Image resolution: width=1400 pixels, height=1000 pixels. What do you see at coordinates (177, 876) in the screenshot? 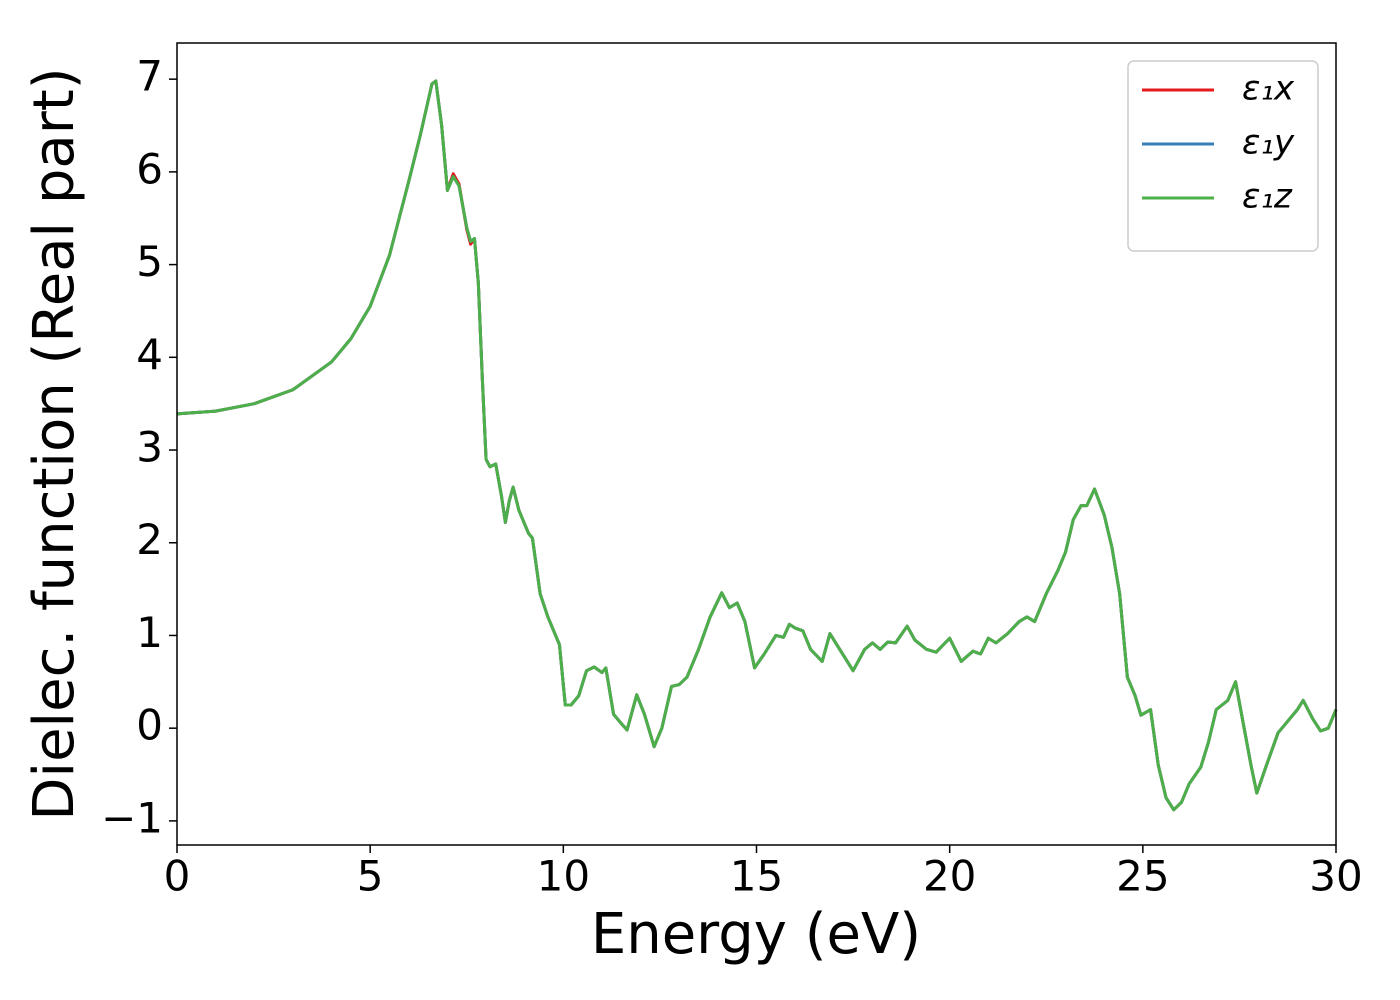
I see `x-tick-label: 0` at bounding box center [177, 876].